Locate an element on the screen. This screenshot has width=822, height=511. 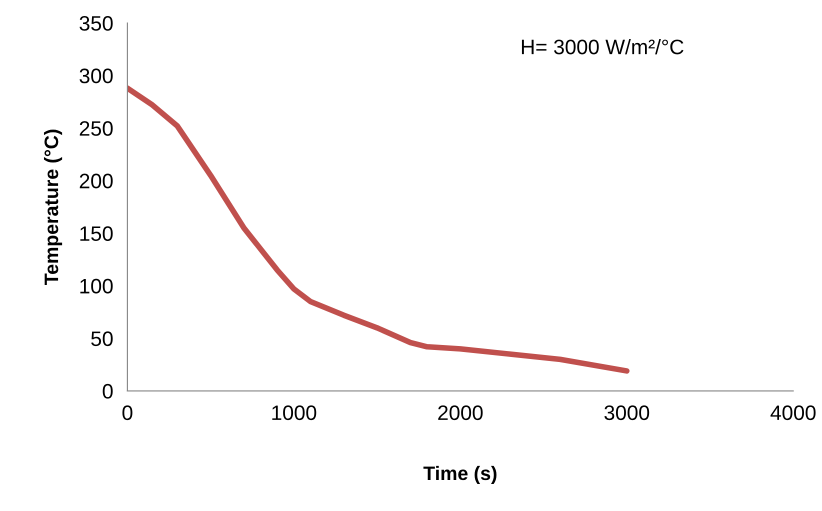
y-tick-label: 100 is located at coordinates (96, 286).